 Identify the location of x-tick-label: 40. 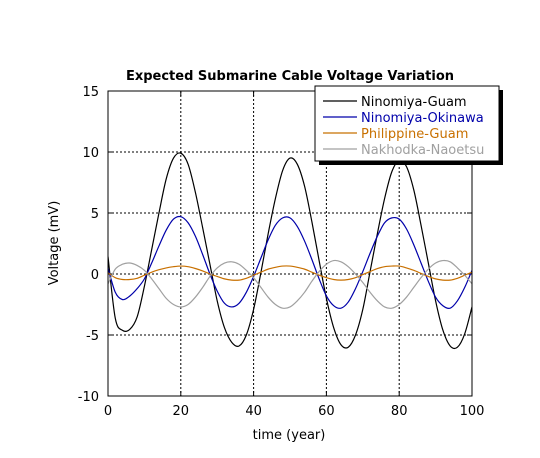
(253, 411).